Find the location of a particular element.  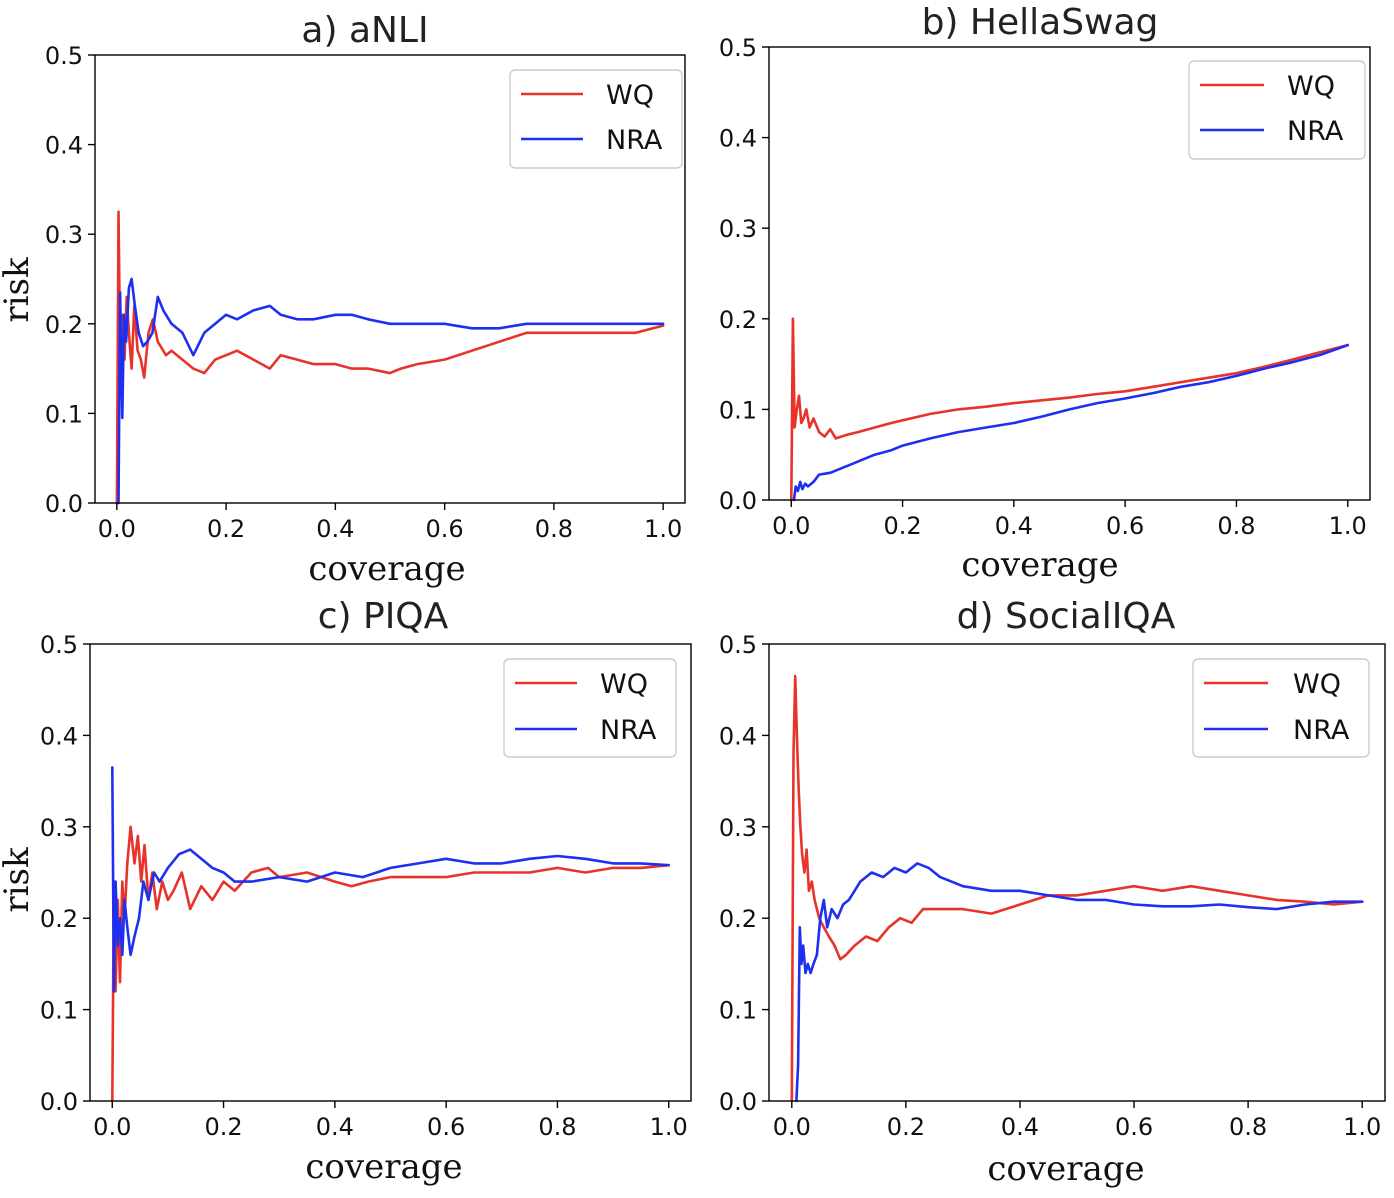

panel-title: c) PIQA is located at coordinates (383, 616).